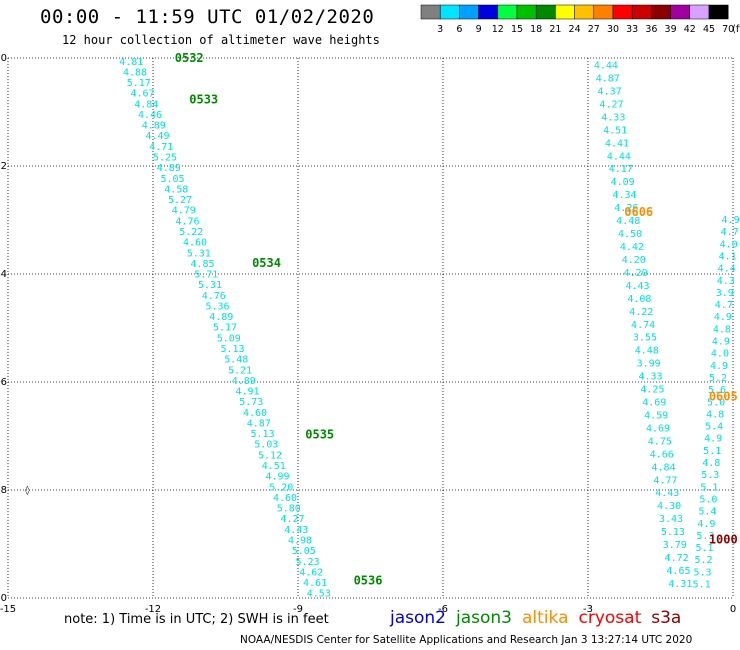 Image resolution: width=740 pixels, height=650 pixels. I want to click on satellite-name: jason3, so click(484, 618).